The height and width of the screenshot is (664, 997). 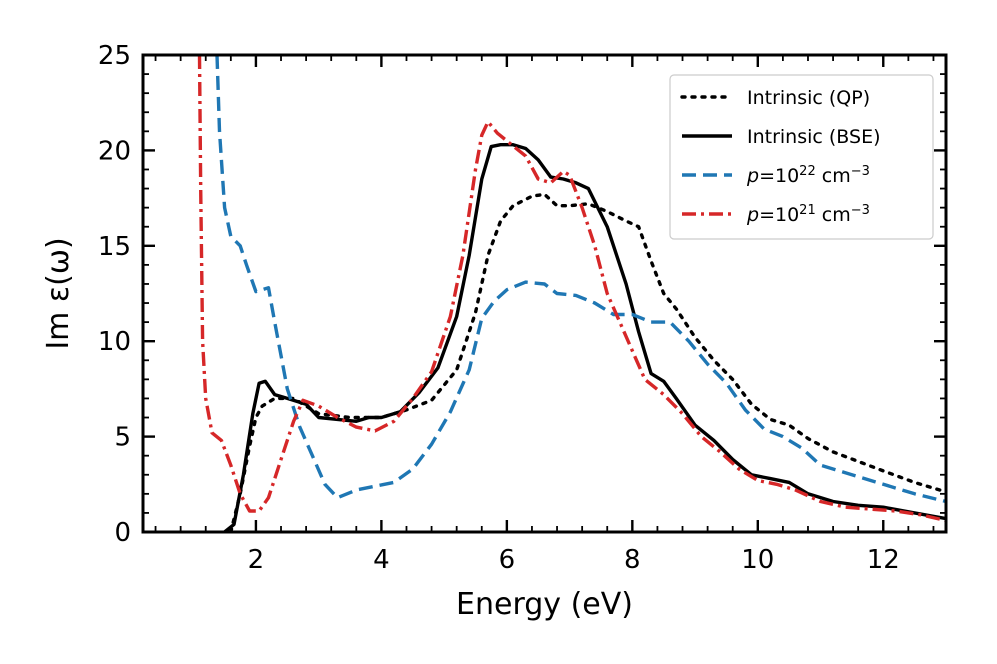 I want to click on x-axis-label: Energy (eV), so click(x=544, y=604).